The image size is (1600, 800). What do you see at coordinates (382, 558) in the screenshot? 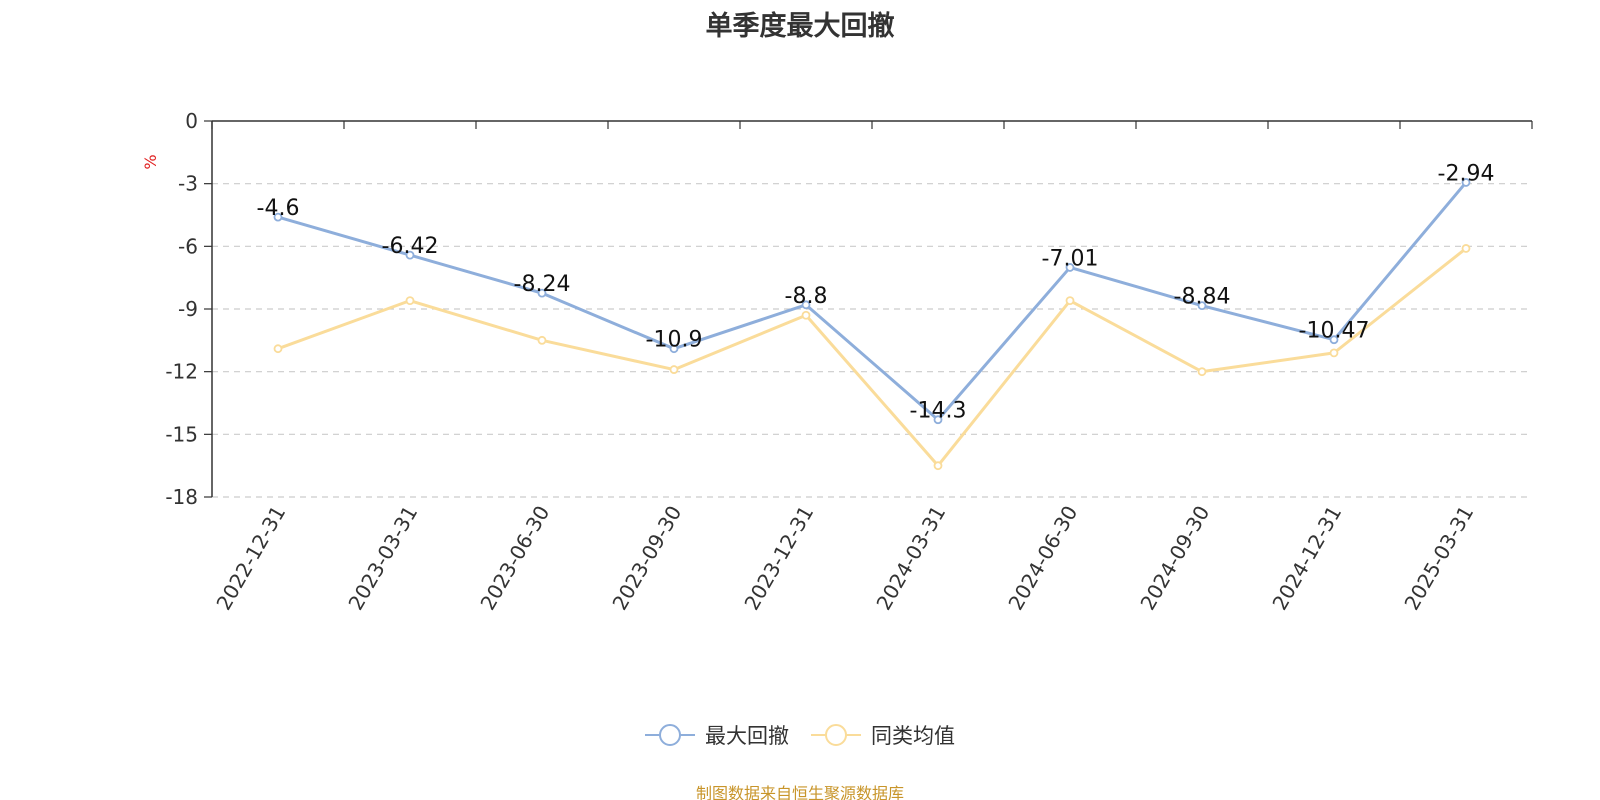
I see `x-tick-label: 2023-03-31` at bounding box center [382, 558].